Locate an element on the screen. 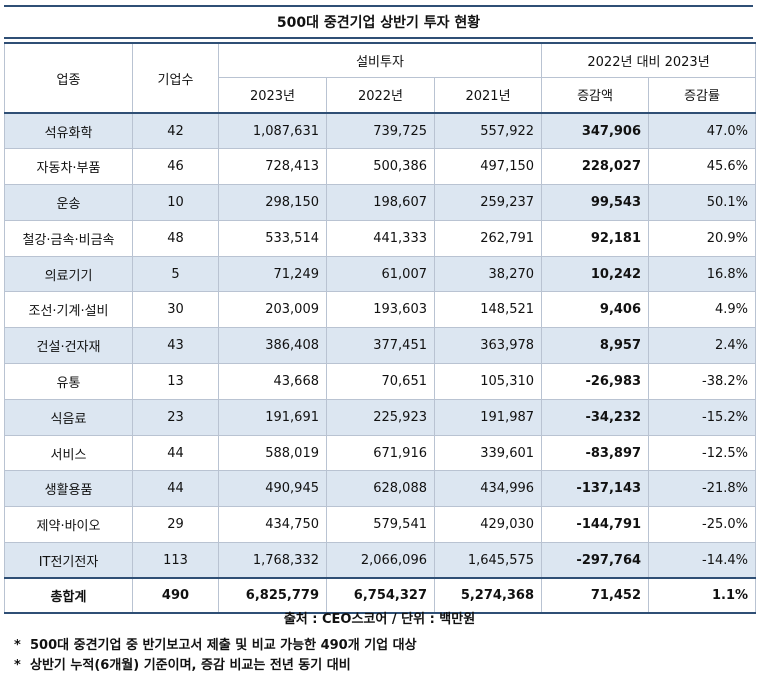  cell-2022: 671,916 is located at coordinates (380, 453).